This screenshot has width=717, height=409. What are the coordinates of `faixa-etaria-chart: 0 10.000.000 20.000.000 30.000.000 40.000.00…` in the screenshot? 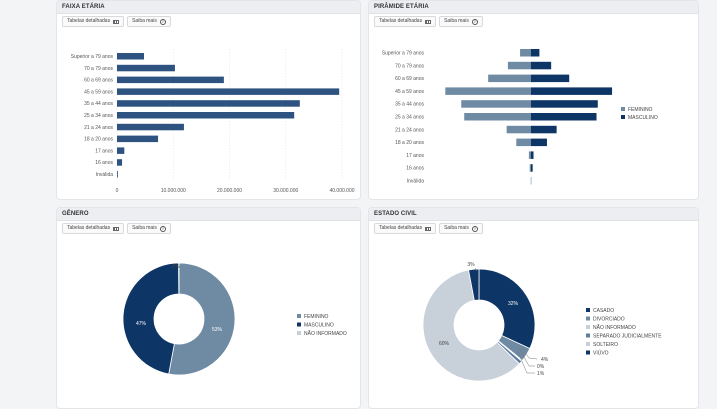 It's located at (213, 121).